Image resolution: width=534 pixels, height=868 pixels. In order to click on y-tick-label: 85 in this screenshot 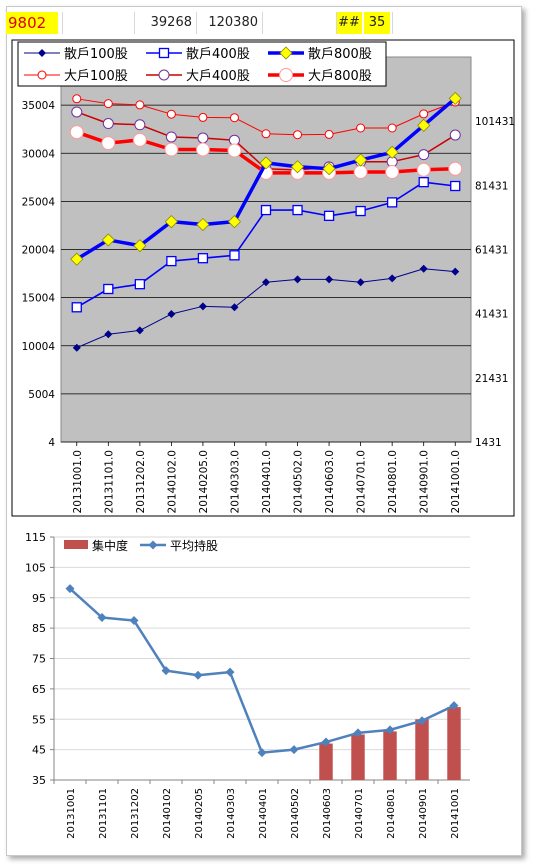, I will do `click(39, 628)`.